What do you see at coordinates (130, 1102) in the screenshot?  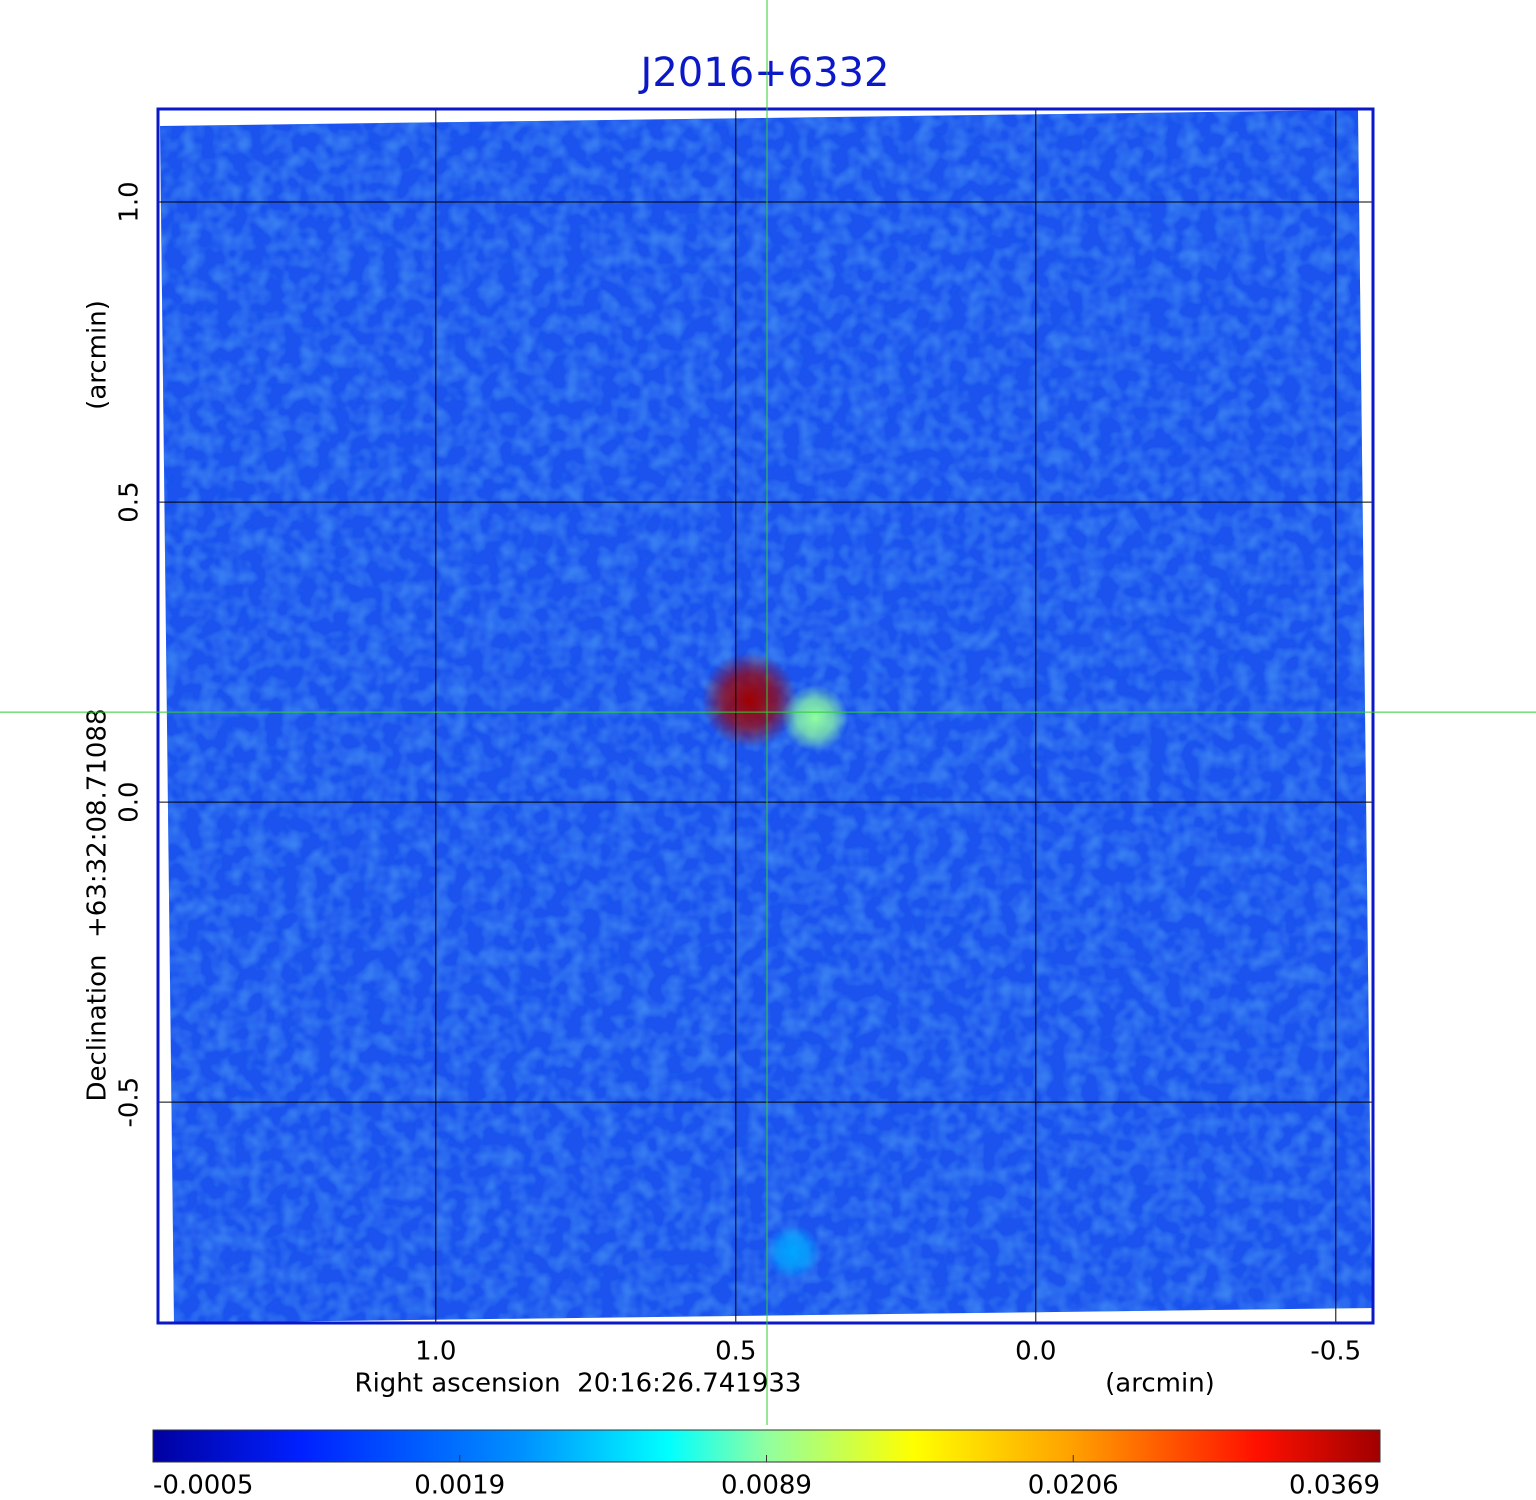 I see `y-tick-label: -0.5` at bounding box center [130, 1102].